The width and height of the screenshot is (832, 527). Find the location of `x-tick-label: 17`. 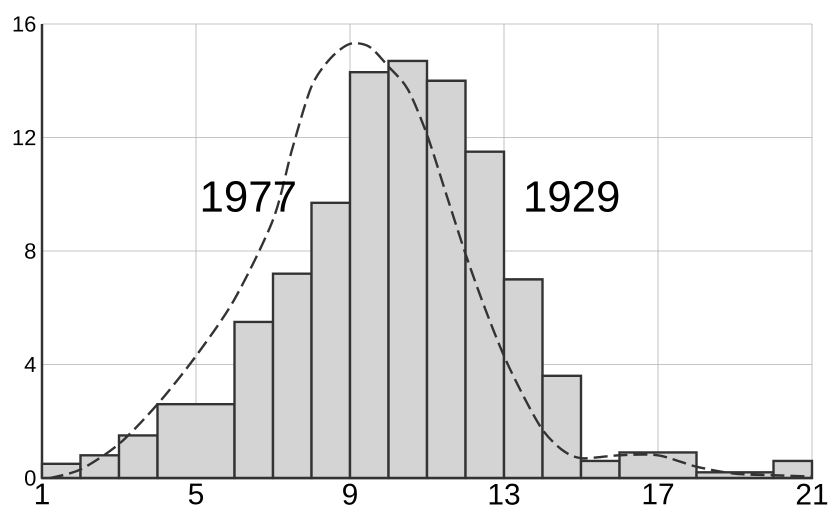

x-tick-label: 17 is located at coordinates (659, 494).